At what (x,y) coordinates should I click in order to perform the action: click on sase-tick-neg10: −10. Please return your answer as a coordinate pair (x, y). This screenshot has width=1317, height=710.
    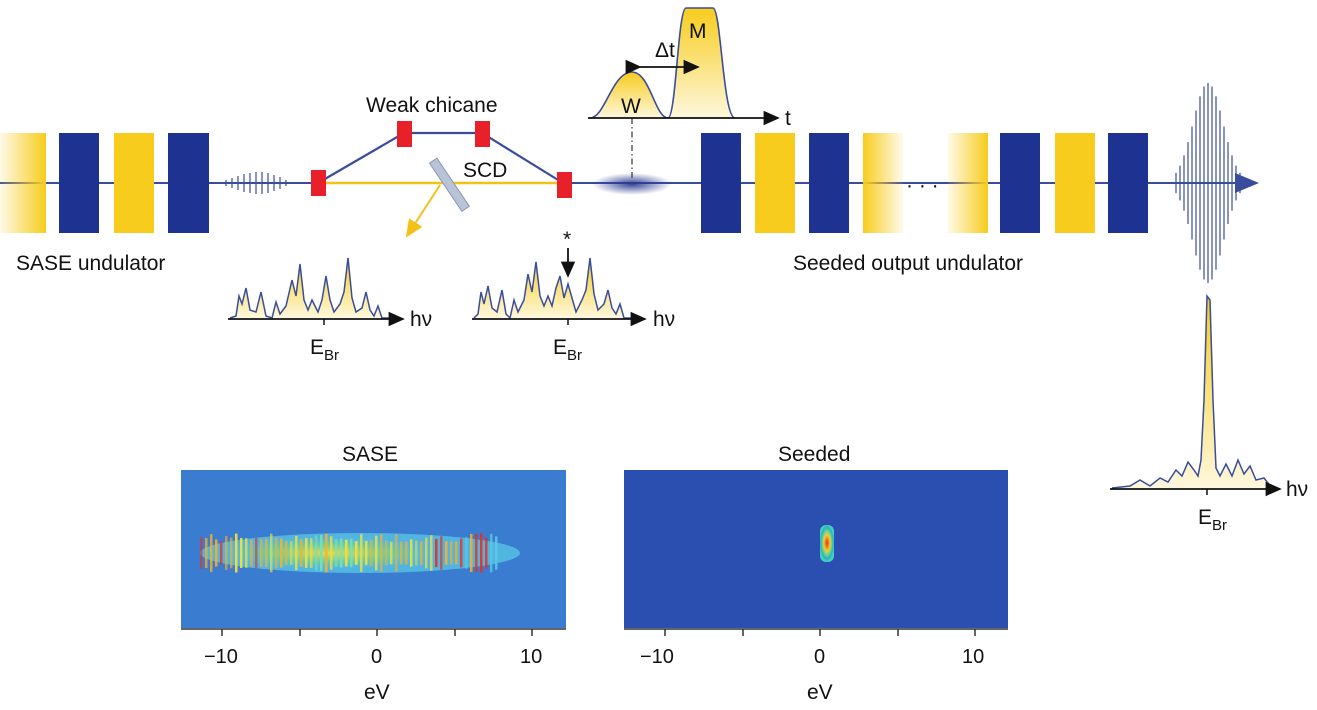
    Looking at the image, I should click on (221, 657).